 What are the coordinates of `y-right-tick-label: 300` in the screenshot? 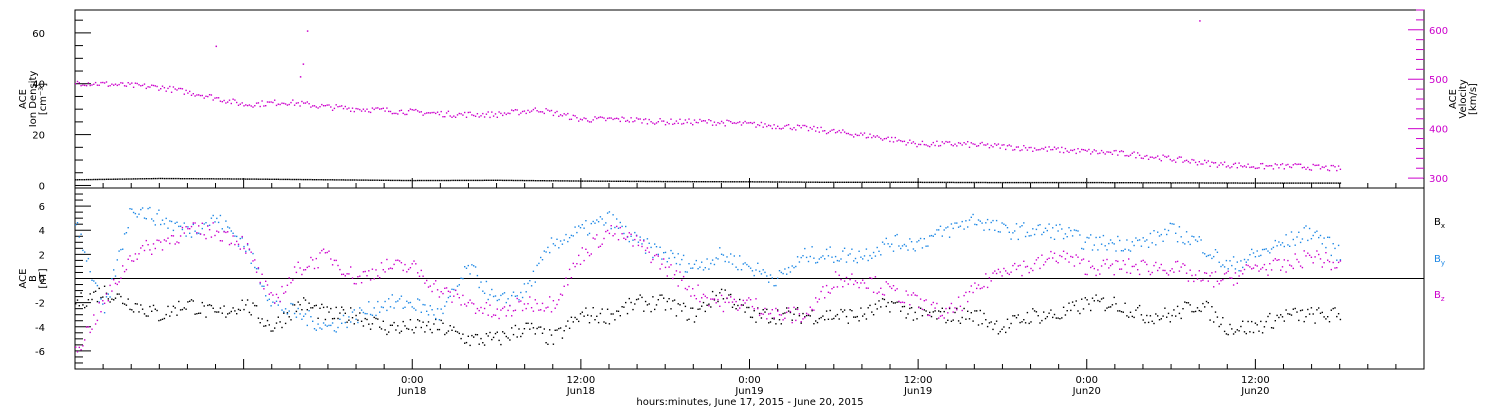 It's located at (1438, 179).